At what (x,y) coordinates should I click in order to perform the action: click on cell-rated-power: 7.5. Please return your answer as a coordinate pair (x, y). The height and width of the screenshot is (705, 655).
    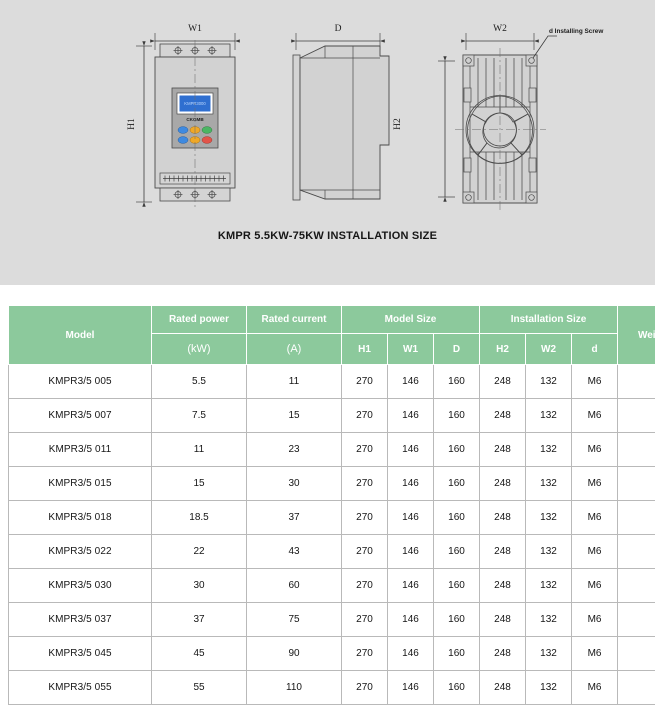
    Looking at the image, I should click on (199, 416).